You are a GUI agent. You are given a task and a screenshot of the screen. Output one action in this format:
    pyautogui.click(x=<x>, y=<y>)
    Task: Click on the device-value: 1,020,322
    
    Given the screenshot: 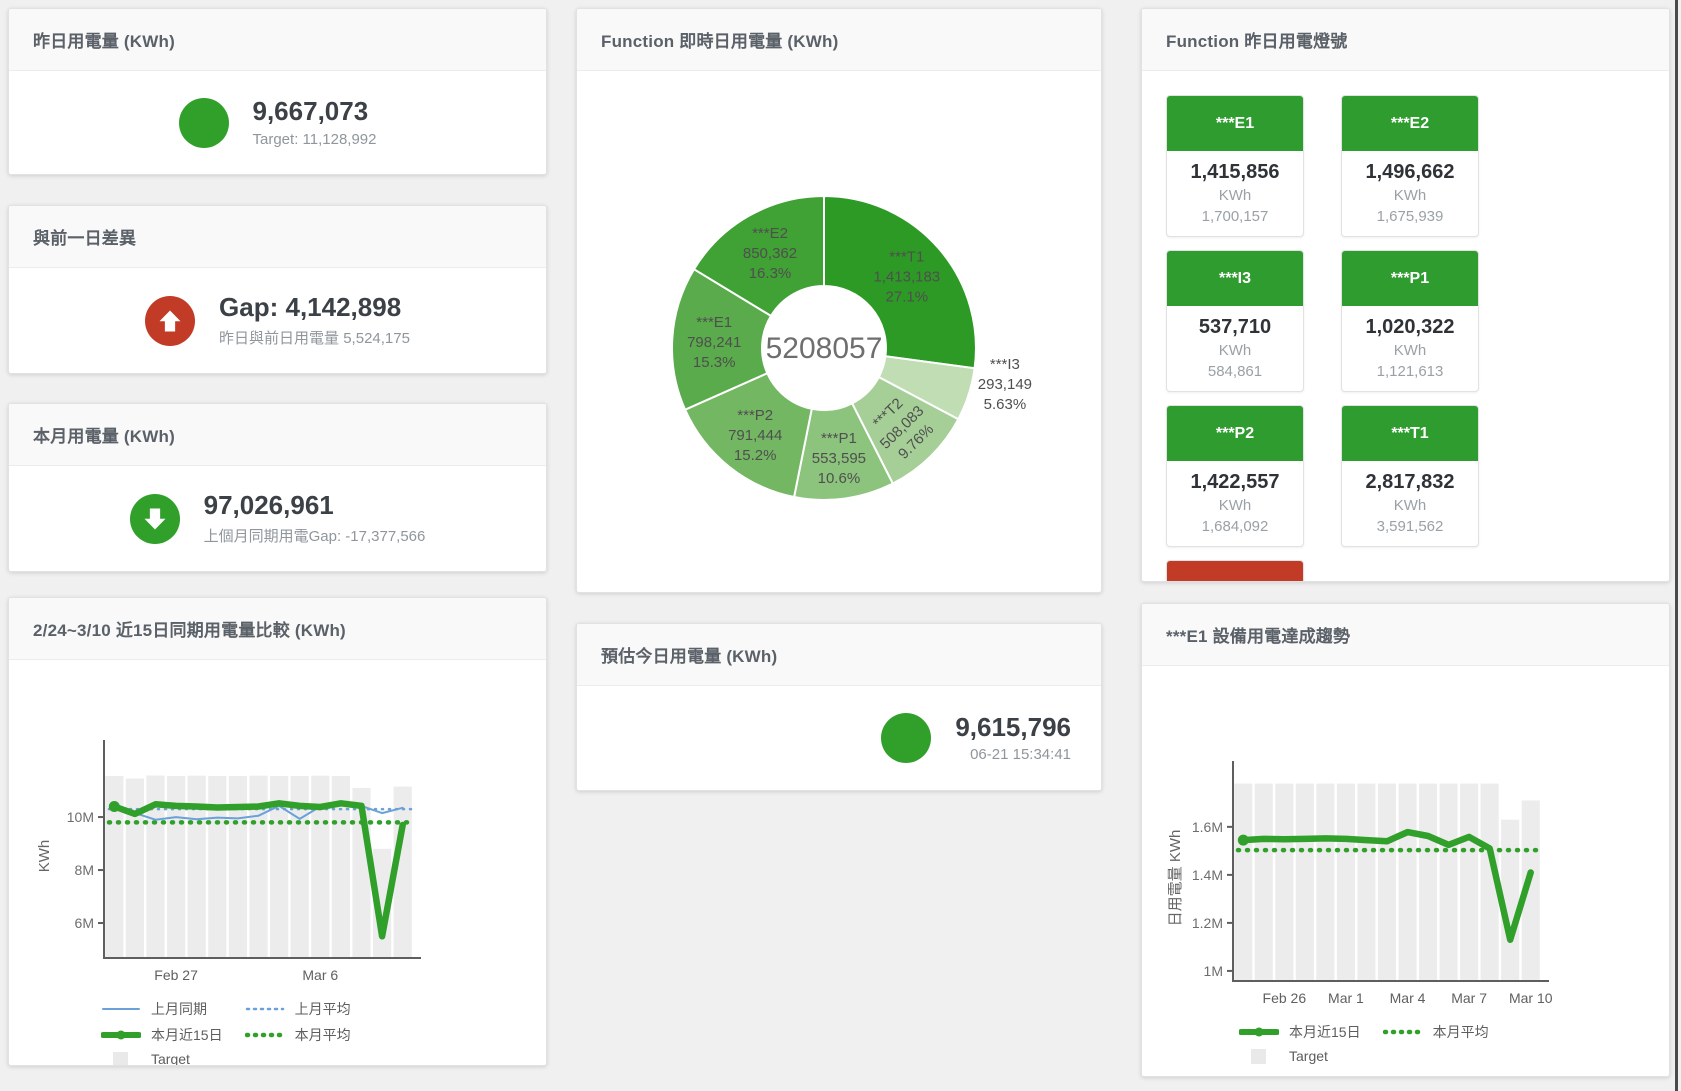 What is the action you would take?
    pyautogui.click(x=1410, y=327)
    